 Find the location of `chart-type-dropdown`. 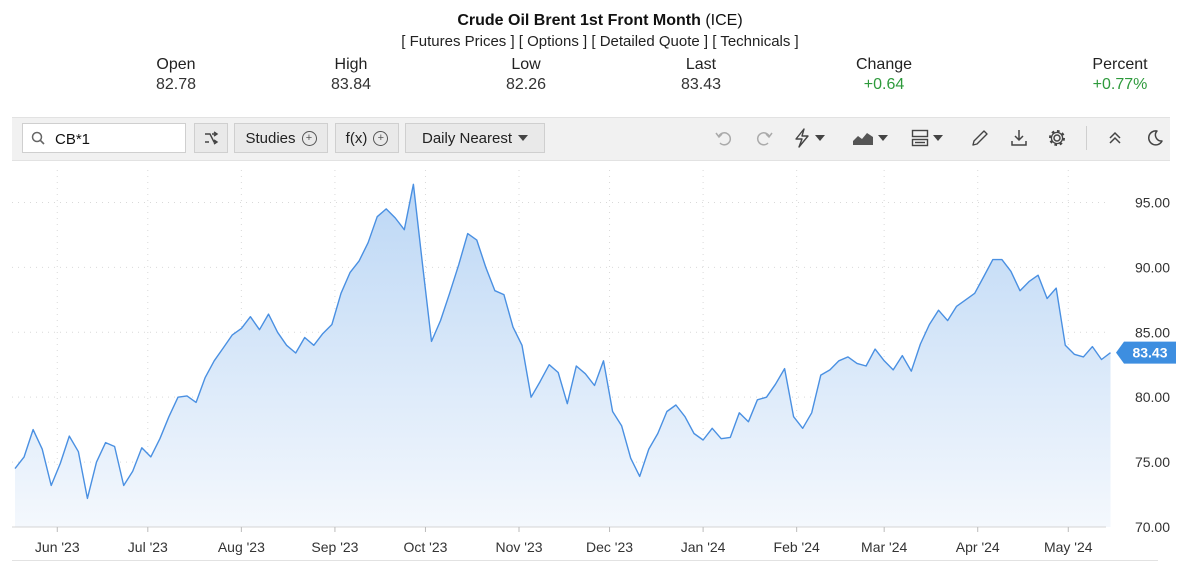

chart-type-dropdown is located at coordinates (870, 138).